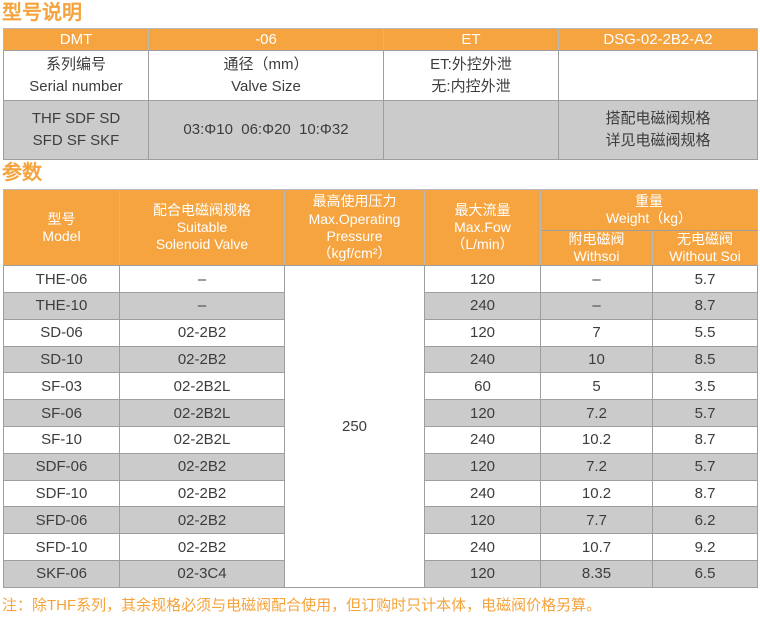  What do you see at coordinates (596, 573) in the screenshot?
I see `weight-with-cell: 8.35` at bounding box center [596, 573].